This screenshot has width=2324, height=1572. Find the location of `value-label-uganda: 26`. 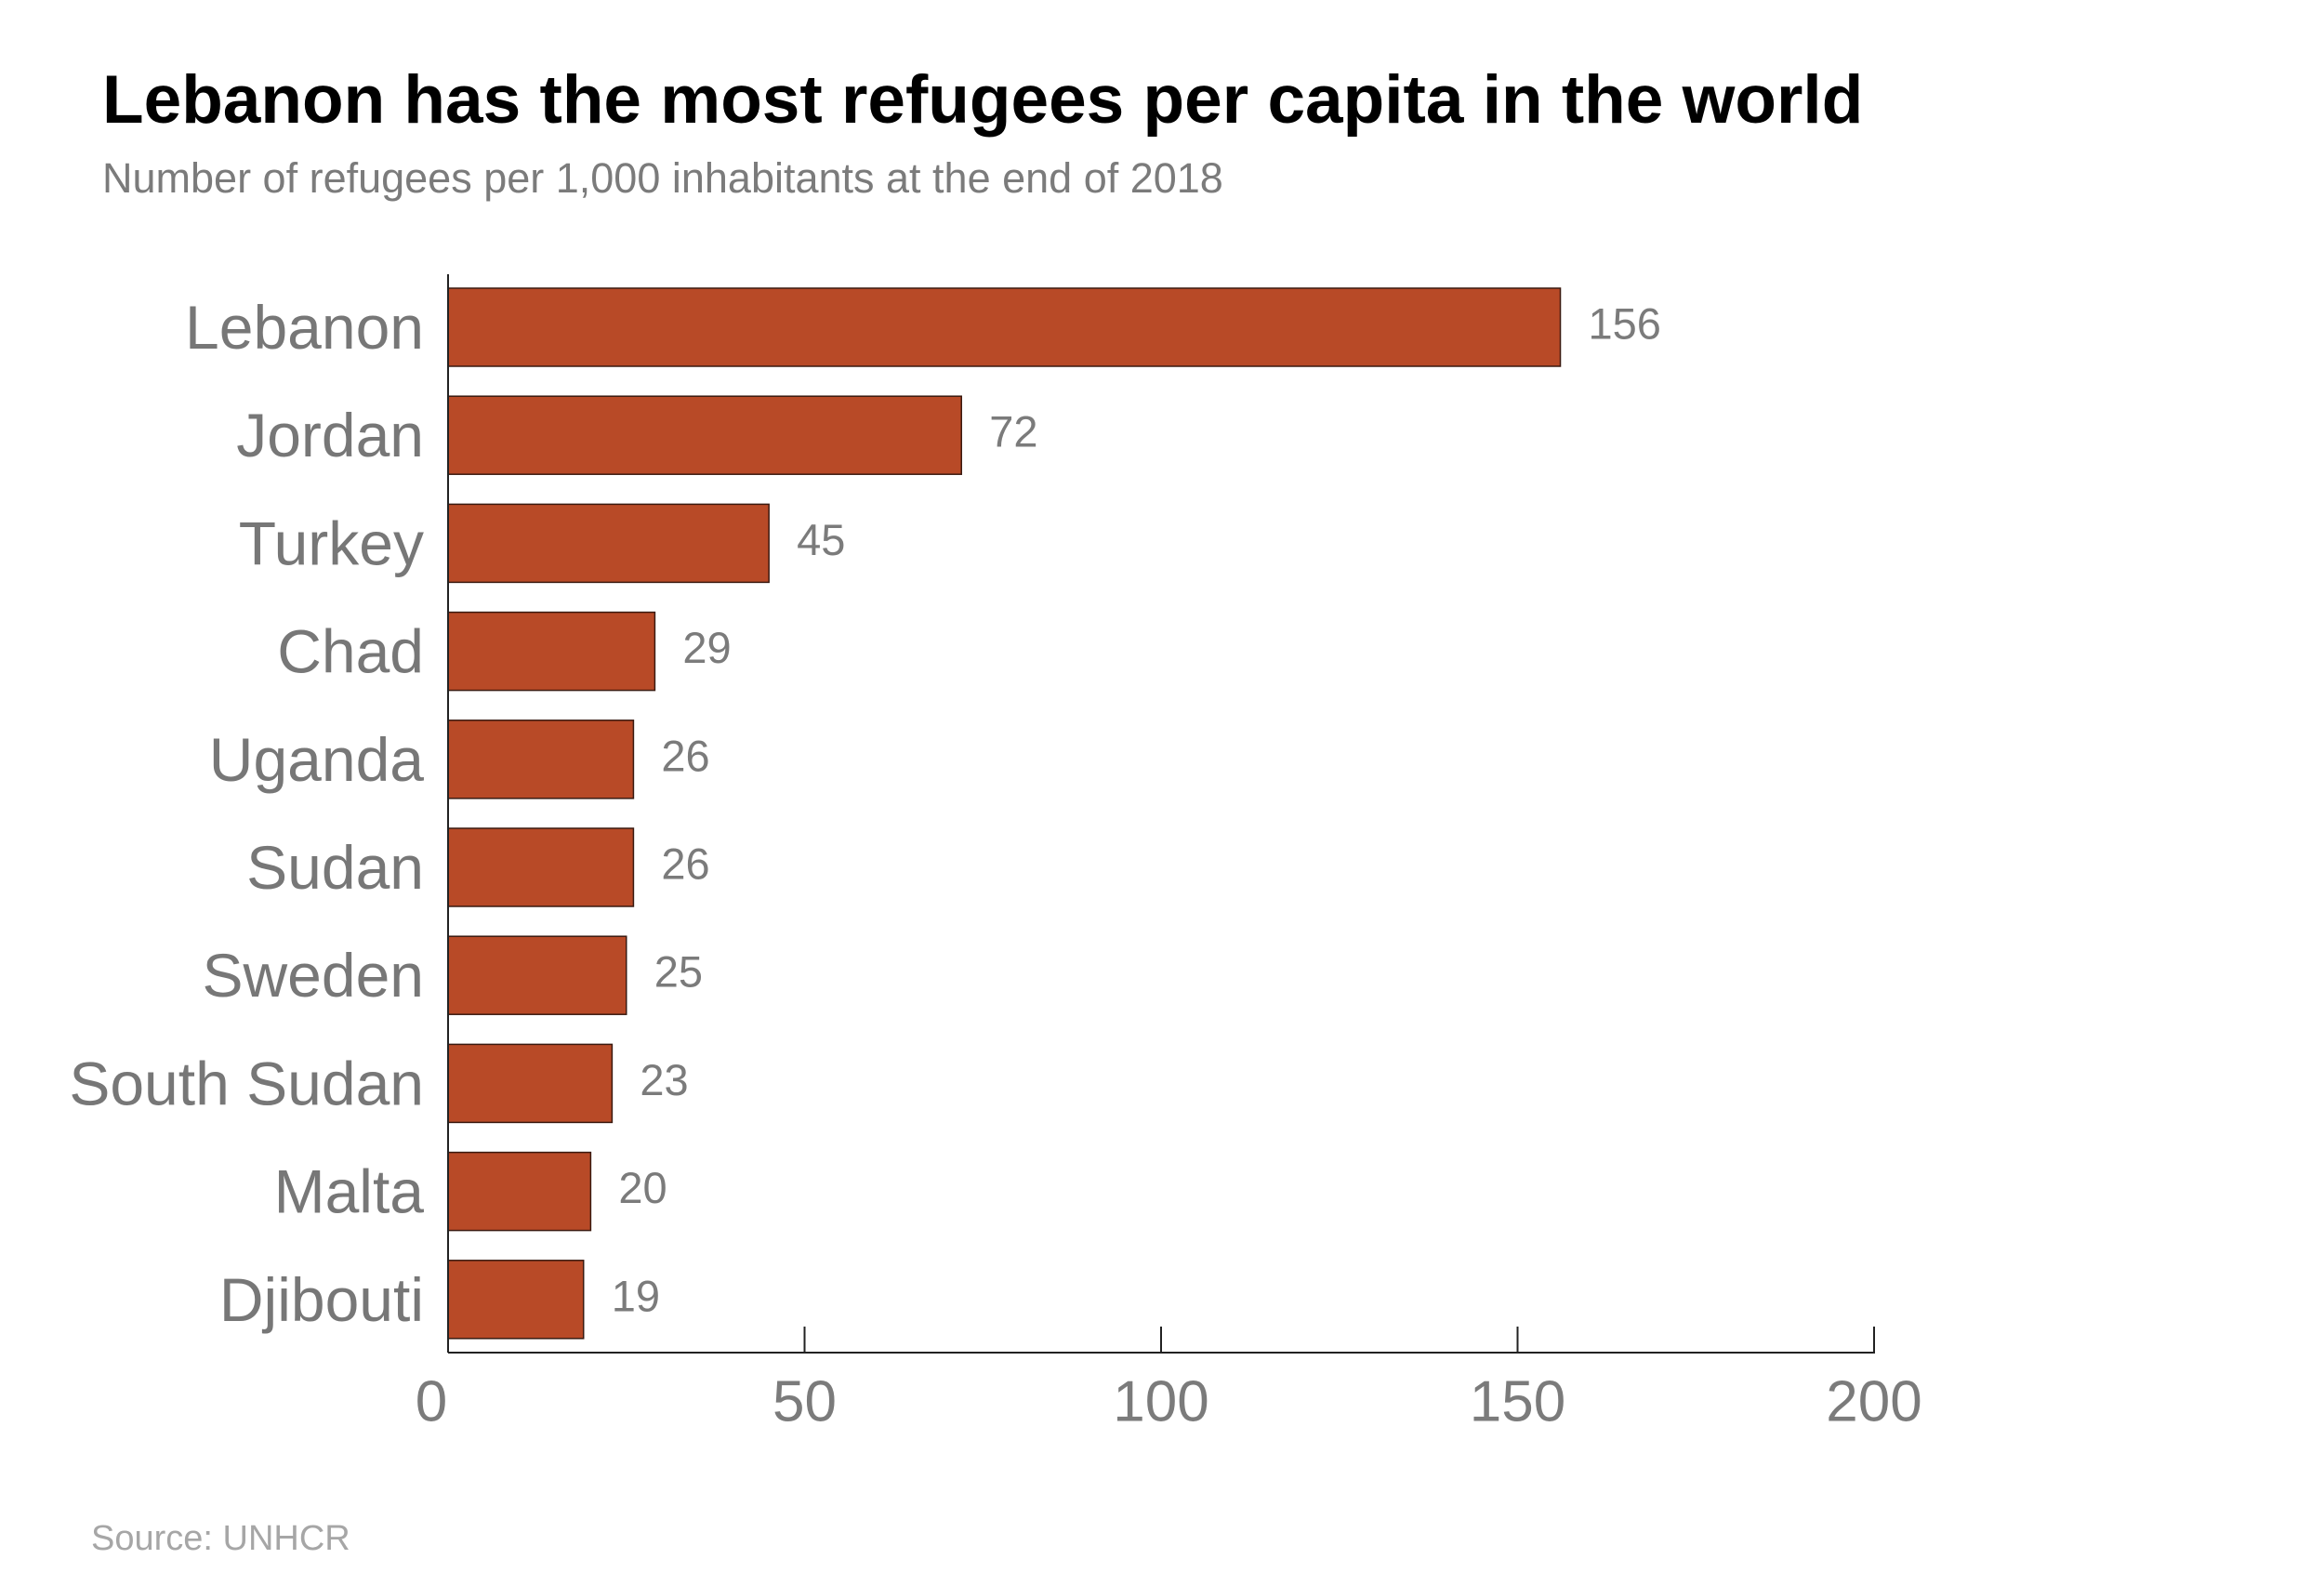

value-label-uganda: 26 is located at coordinates (685, 755).